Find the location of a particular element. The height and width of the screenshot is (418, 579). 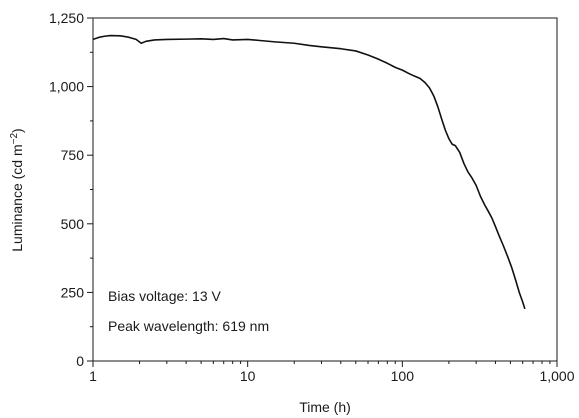

x-axis-ticks: 1 10 100 1,000 is located at coordinates (332, 372).